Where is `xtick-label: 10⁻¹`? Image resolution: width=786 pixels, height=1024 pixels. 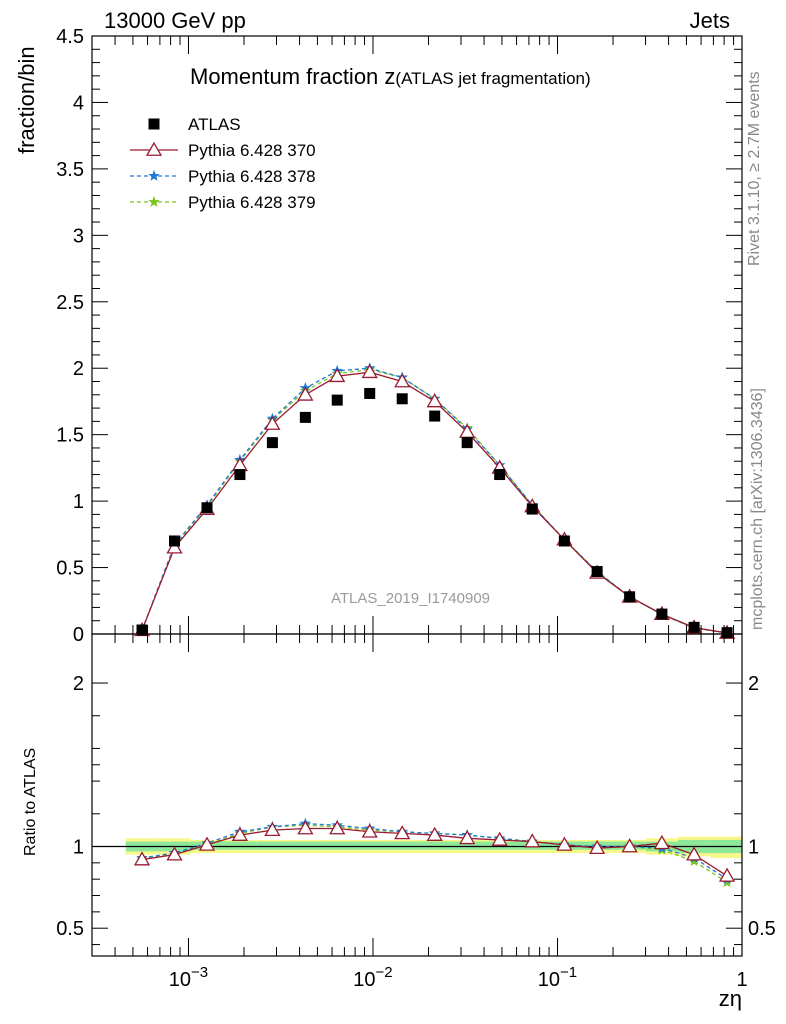 xtick-label: 10⁻¹ is located at coordinates (557, 977).